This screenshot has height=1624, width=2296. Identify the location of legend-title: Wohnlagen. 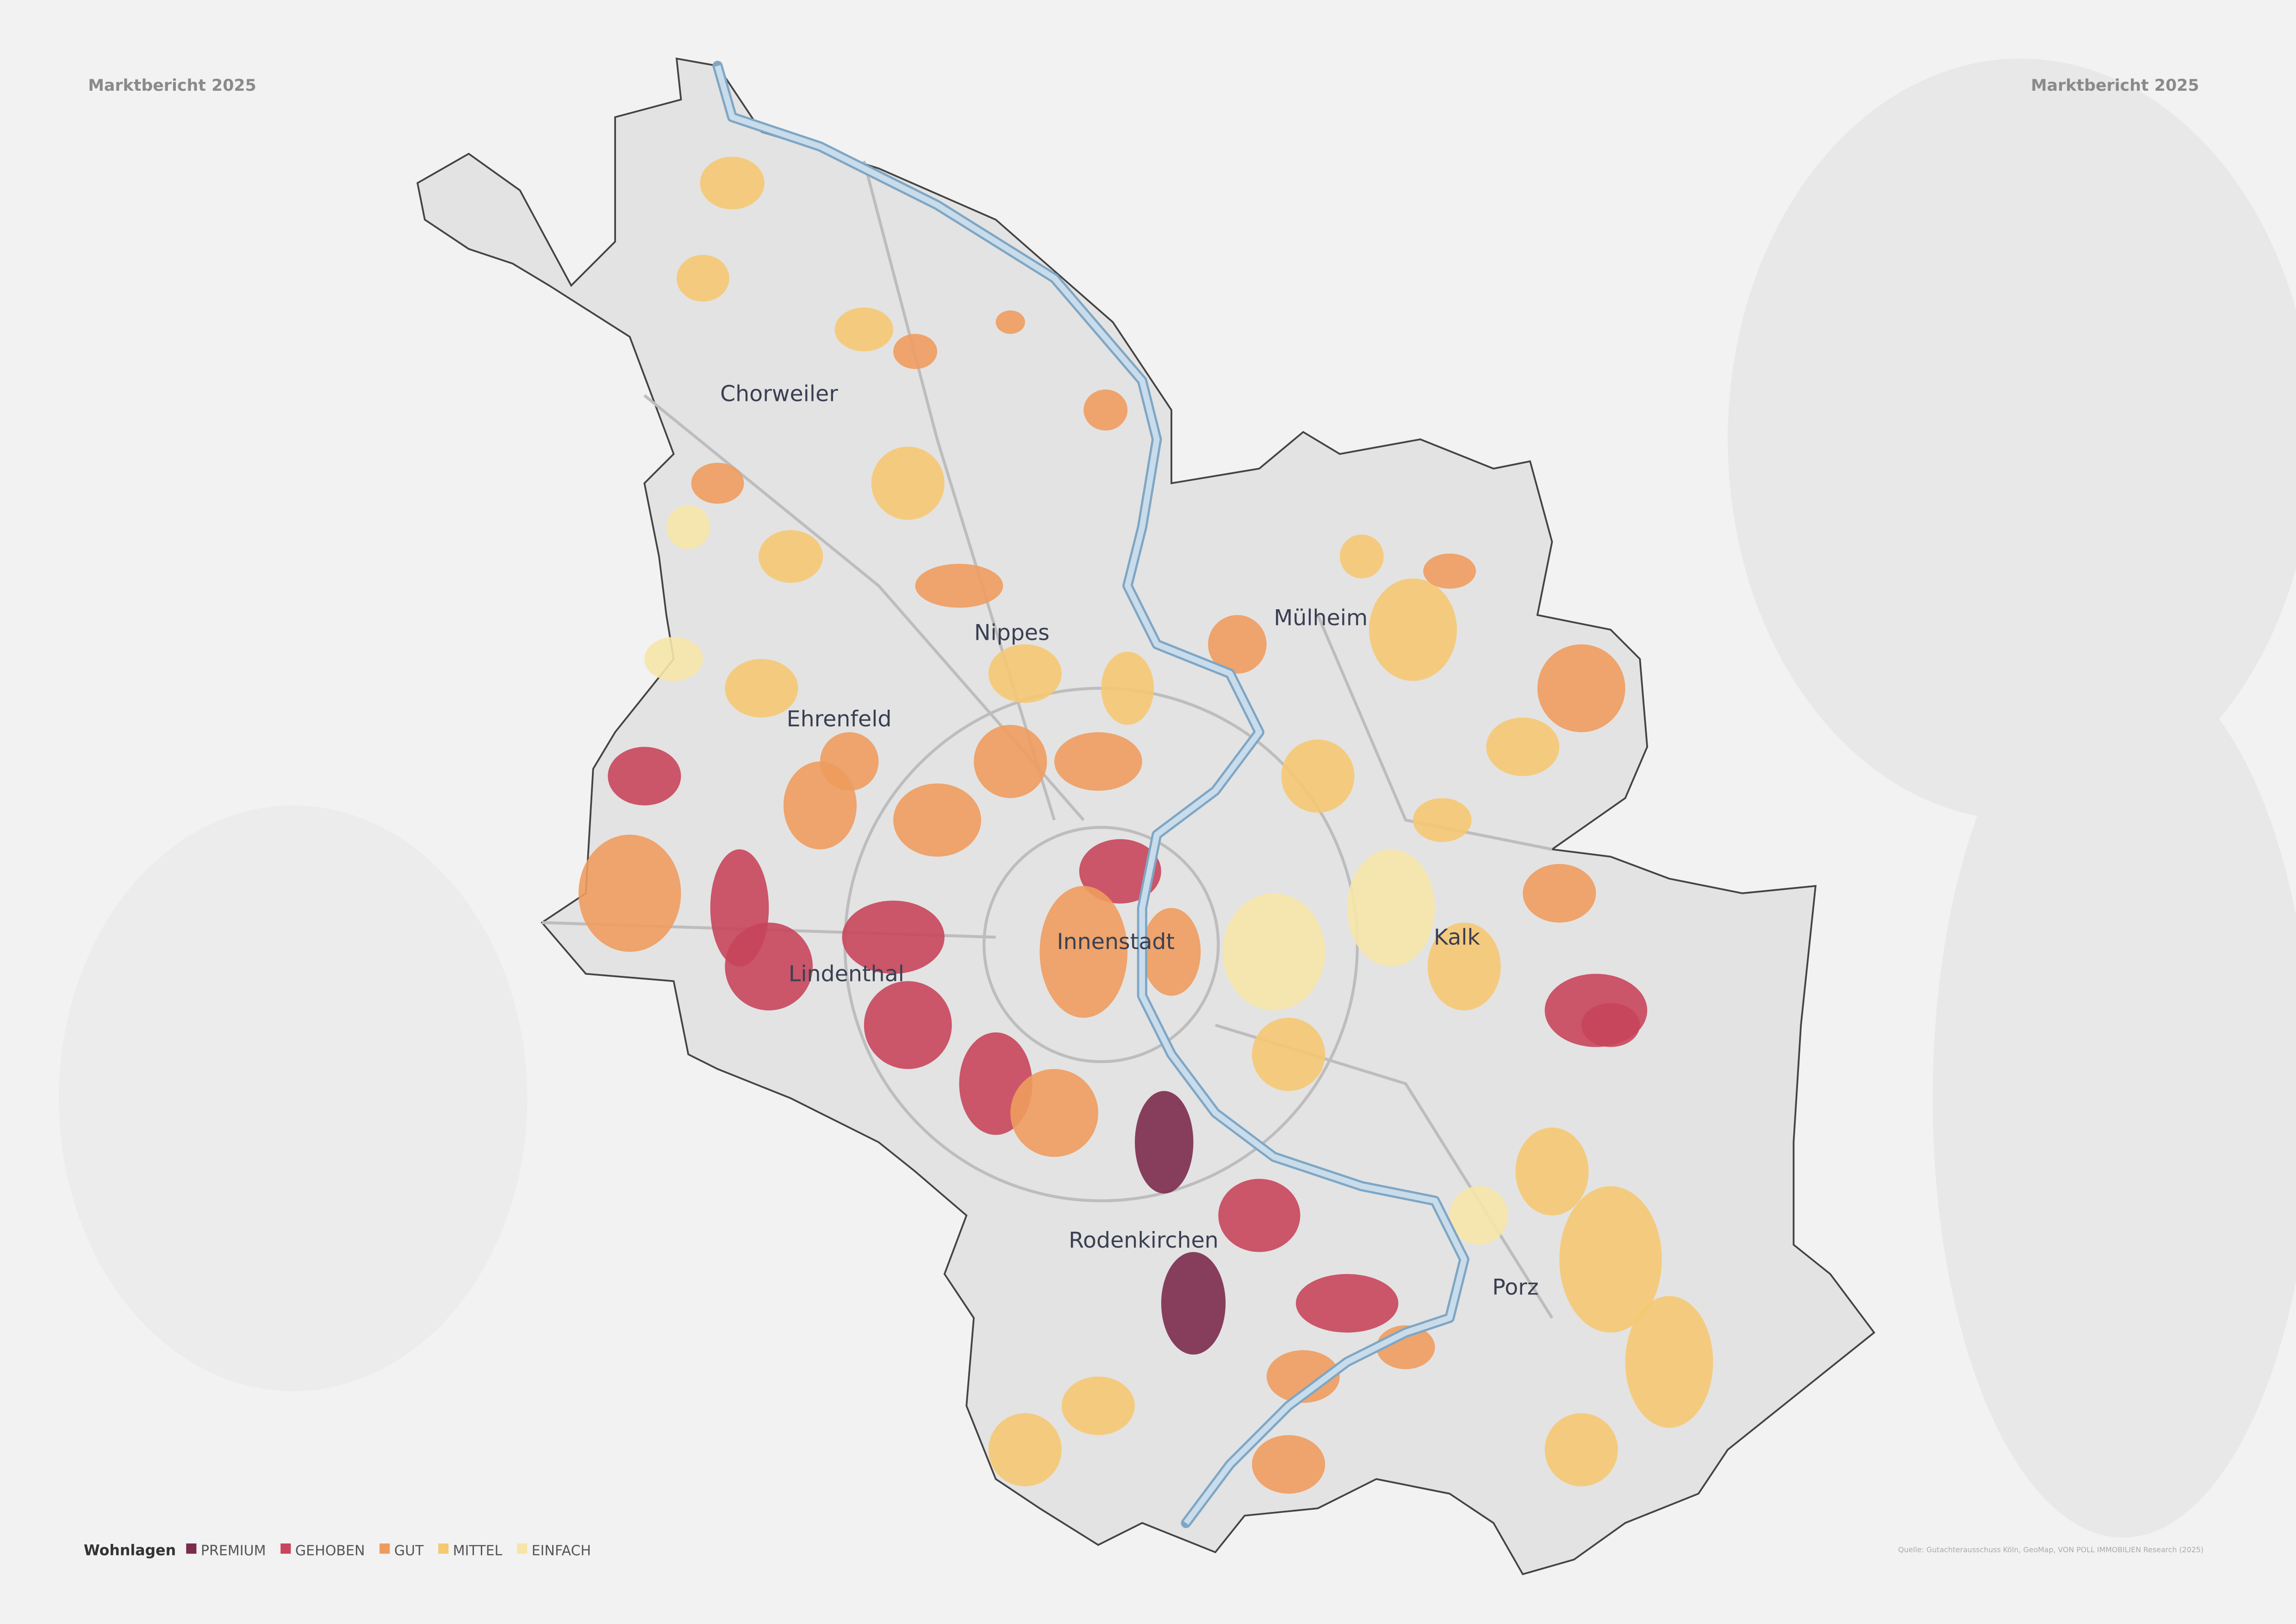
(130, 1550).